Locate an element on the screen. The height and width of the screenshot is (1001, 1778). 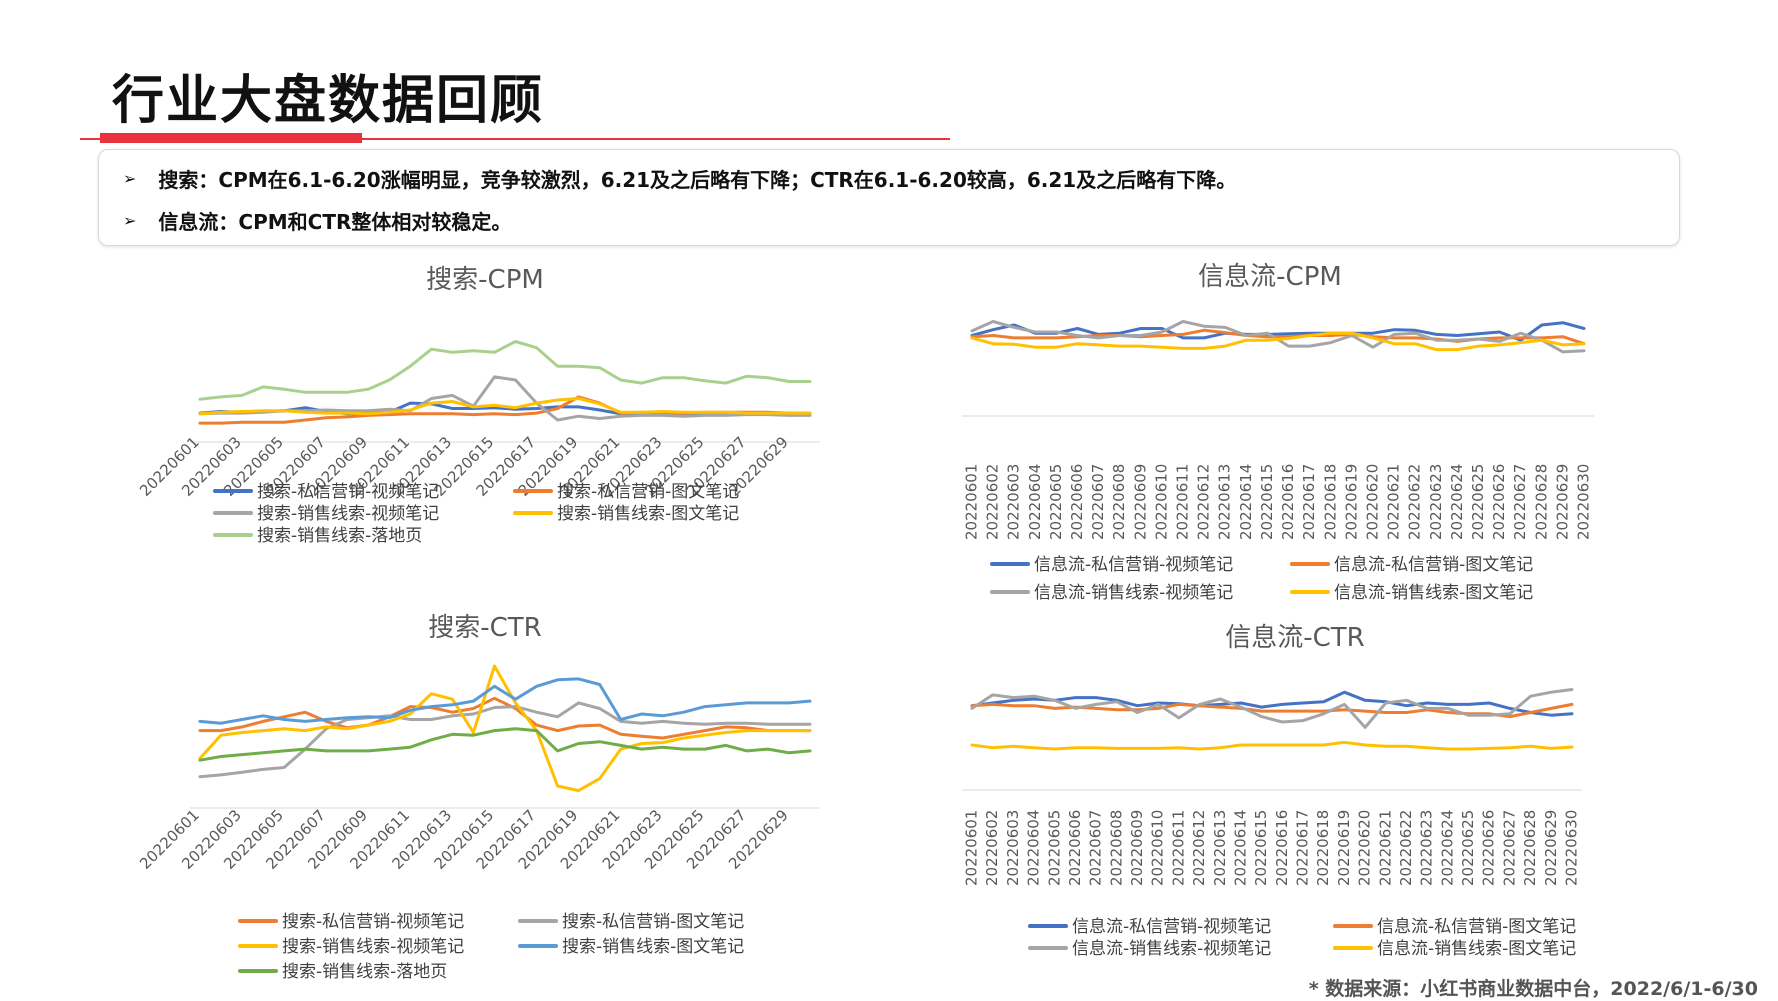
title-accent-bar is located at coordinates (231, 138).